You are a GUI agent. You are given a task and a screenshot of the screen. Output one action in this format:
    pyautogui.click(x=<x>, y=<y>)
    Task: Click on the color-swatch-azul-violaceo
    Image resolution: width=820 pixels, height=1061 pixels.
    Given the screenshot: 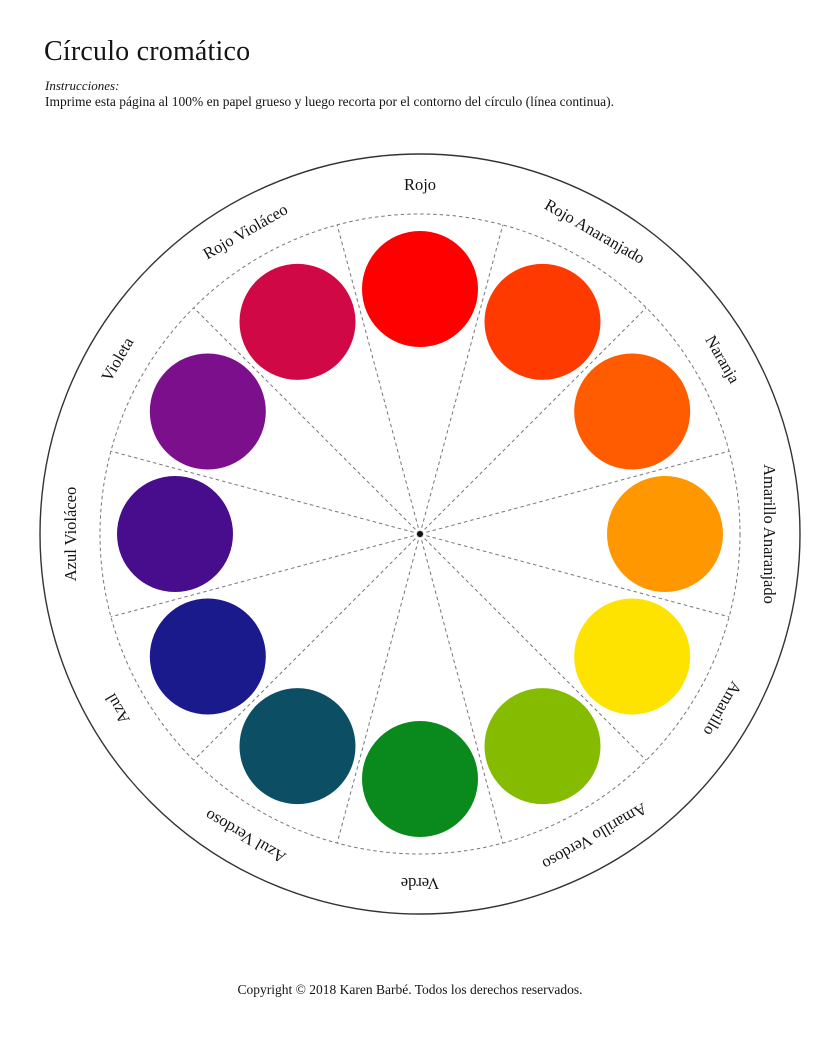 What is the action you would take?
    pyautogui.click(x=175, y=534)
    